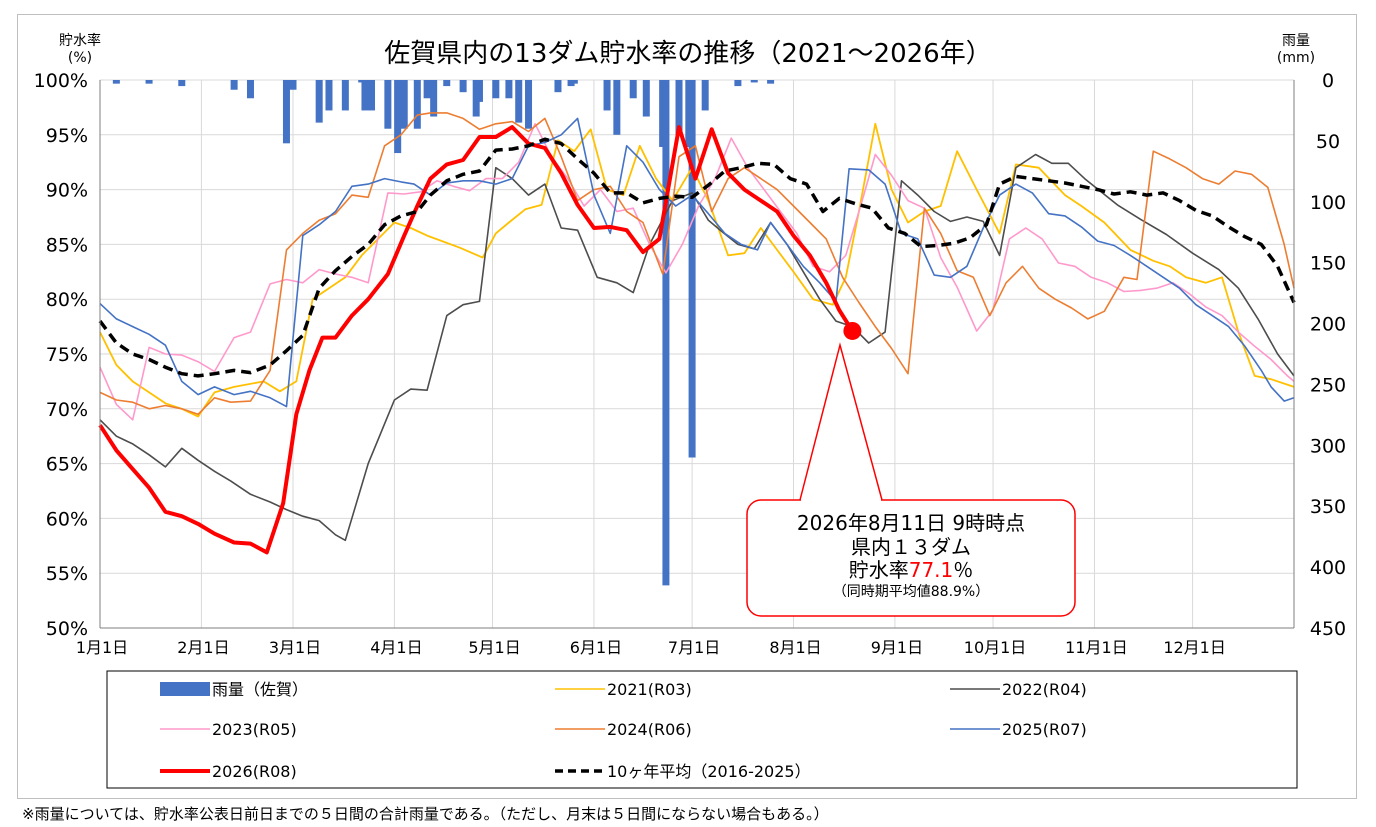 The image size is (1376, 827). I want to click on y-right-tick: 100, so click(1328, 203).